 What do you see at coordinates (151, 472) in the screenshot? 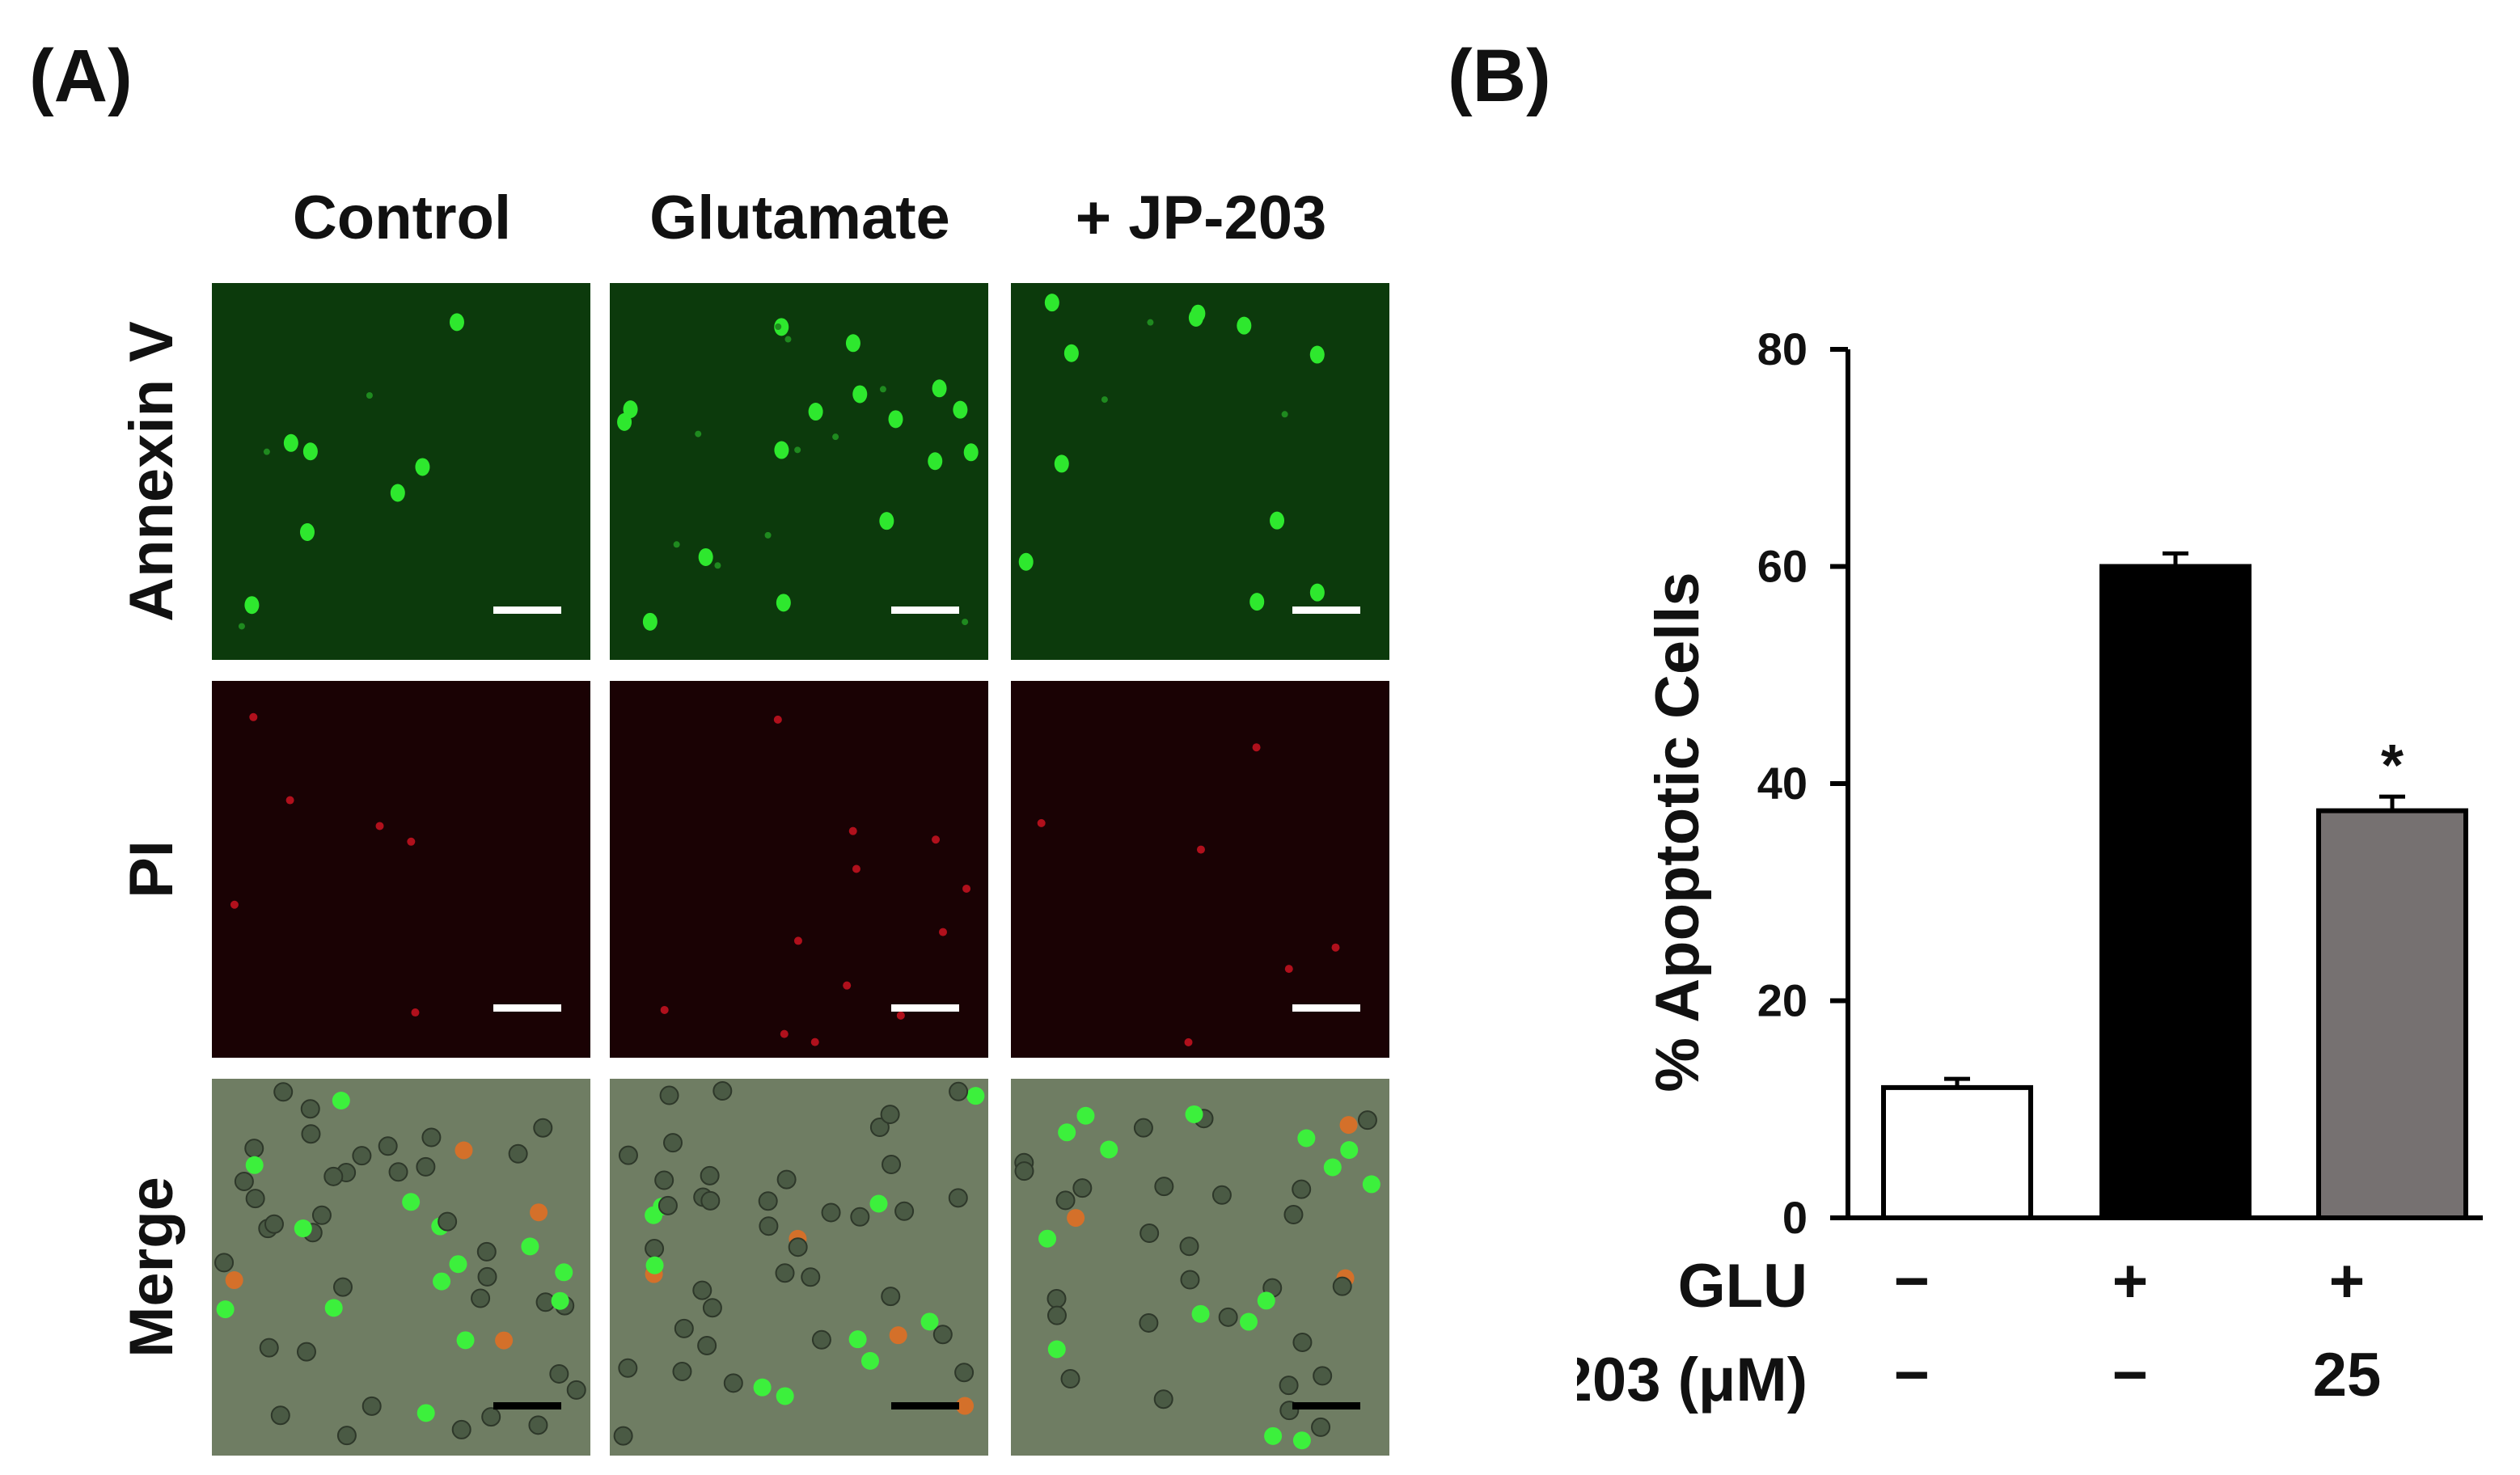
I see `row-label-annexin-v: Annexin V` at bounding box center [151, 472].